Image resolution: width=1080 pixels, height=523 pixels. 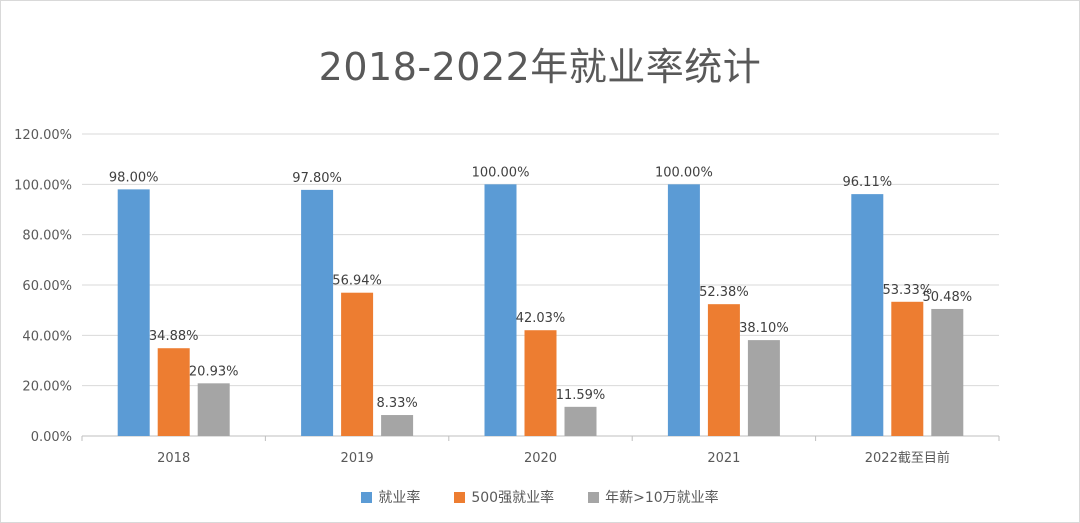 I want to click on y-tick-label: 120.00%, so click(x=43, y=135).